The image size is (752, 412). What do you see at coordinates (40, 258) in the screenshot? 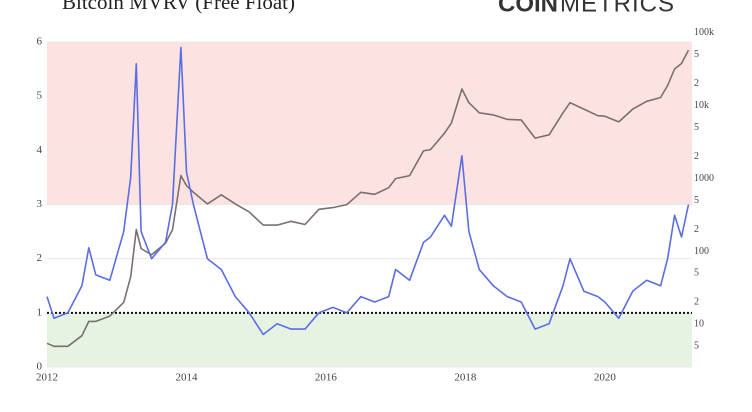
I see `y-tick-label: 2` at bounding box center [40, 258].